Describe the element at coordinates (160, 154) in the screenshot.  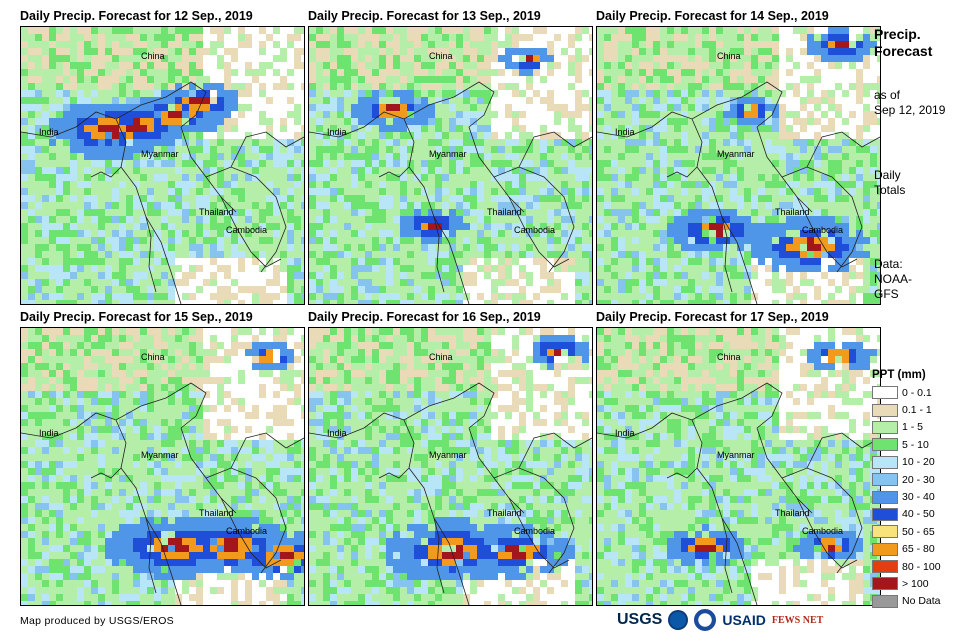
I see `map-label-myanmar: Myanmar` at that location.